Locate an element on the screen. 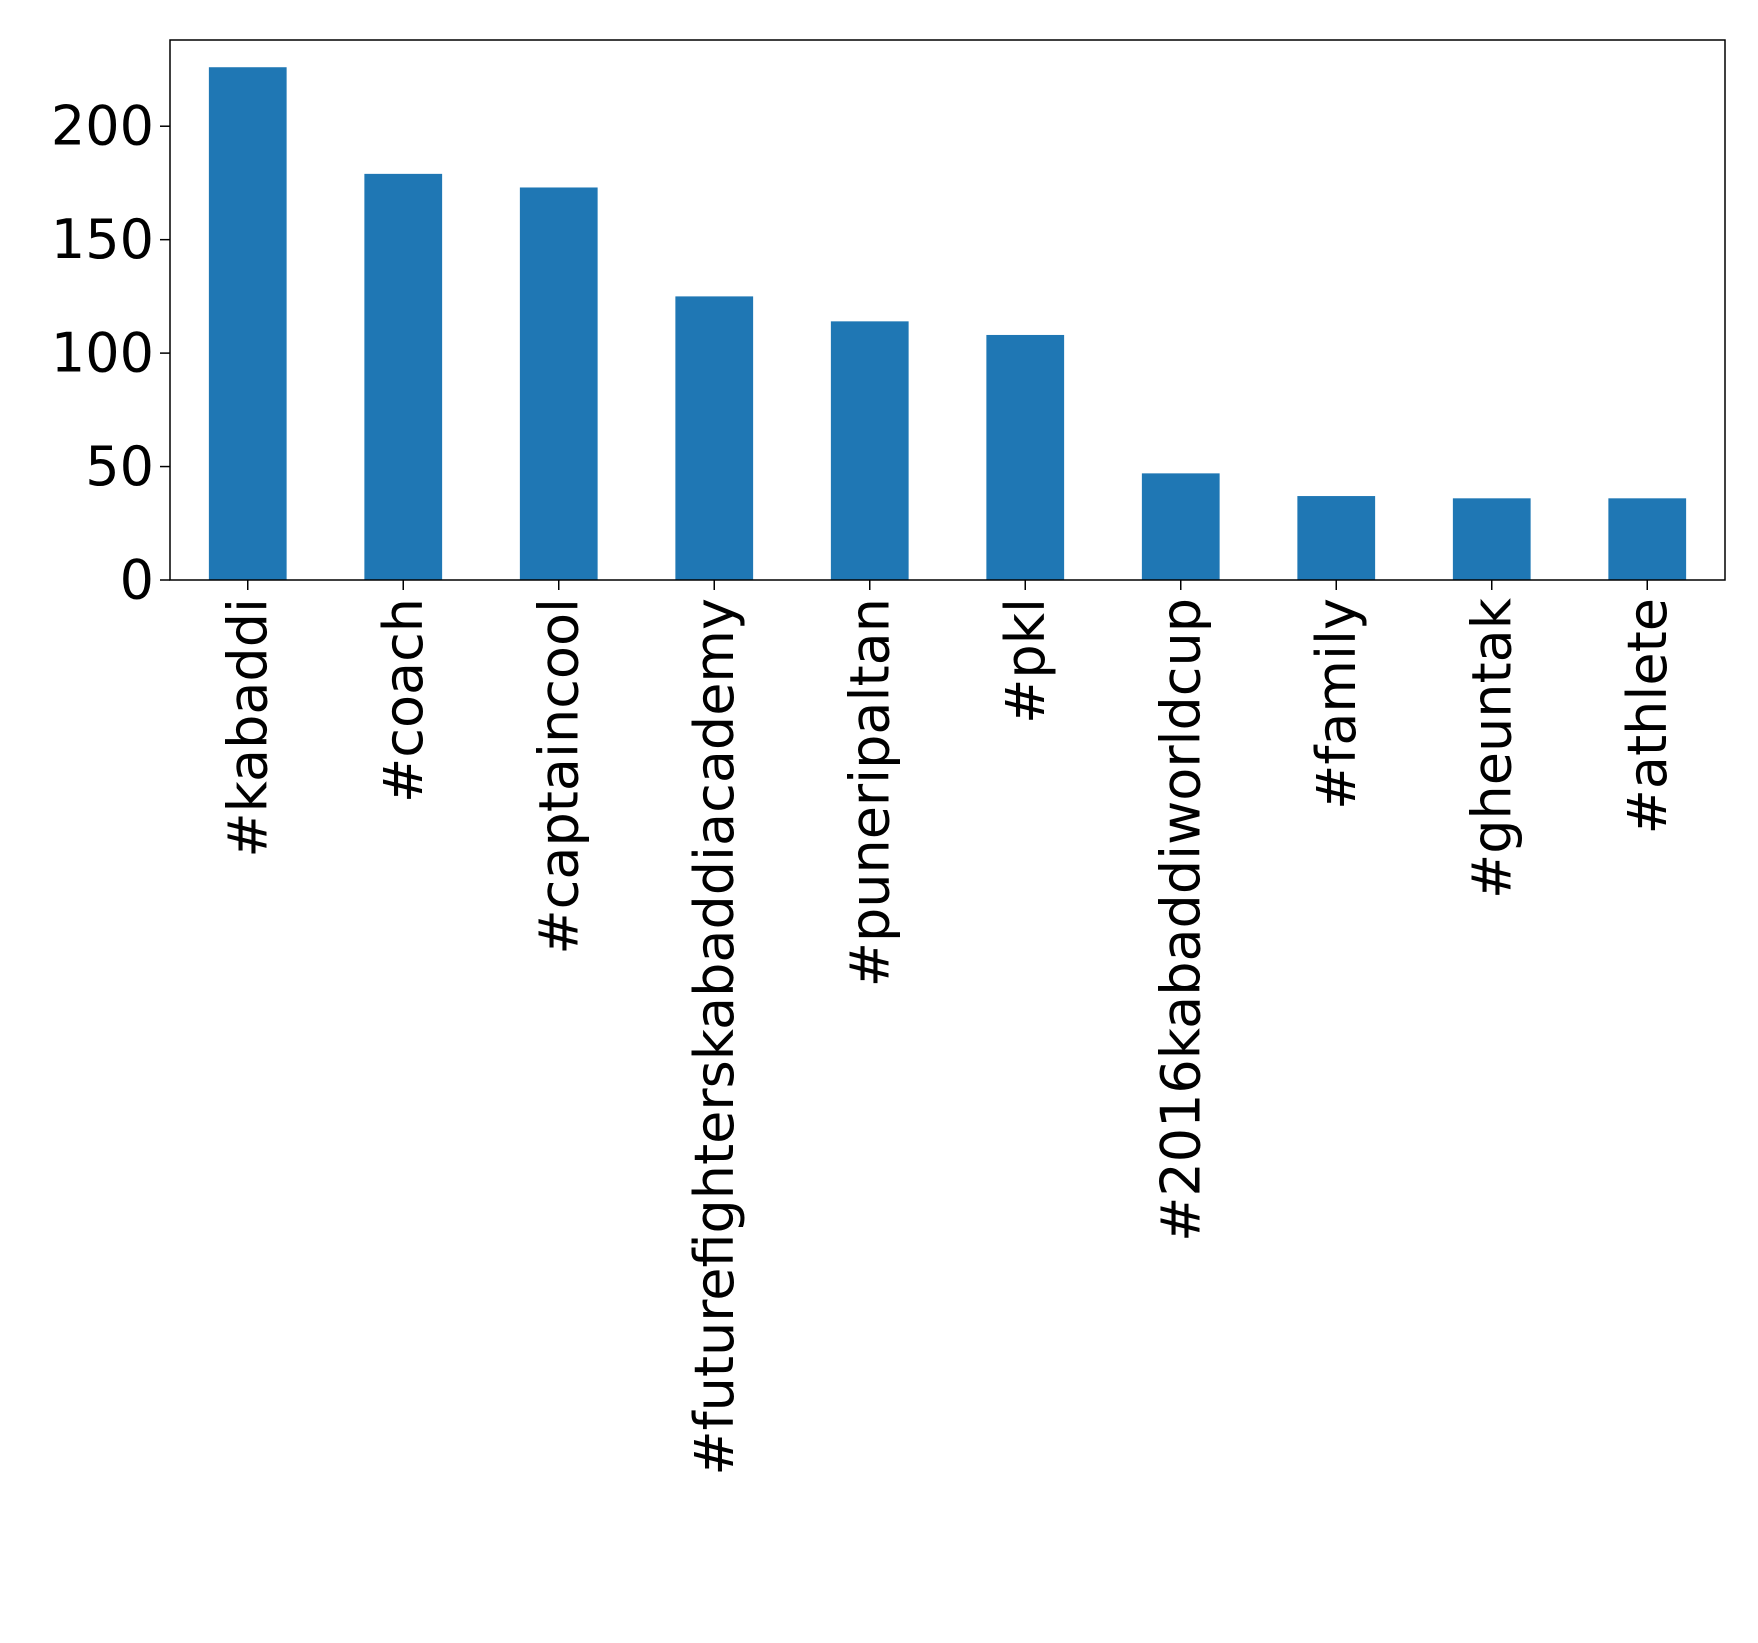  bar-futurefighterskabaddiacademy is located at coordinates (714, 438).